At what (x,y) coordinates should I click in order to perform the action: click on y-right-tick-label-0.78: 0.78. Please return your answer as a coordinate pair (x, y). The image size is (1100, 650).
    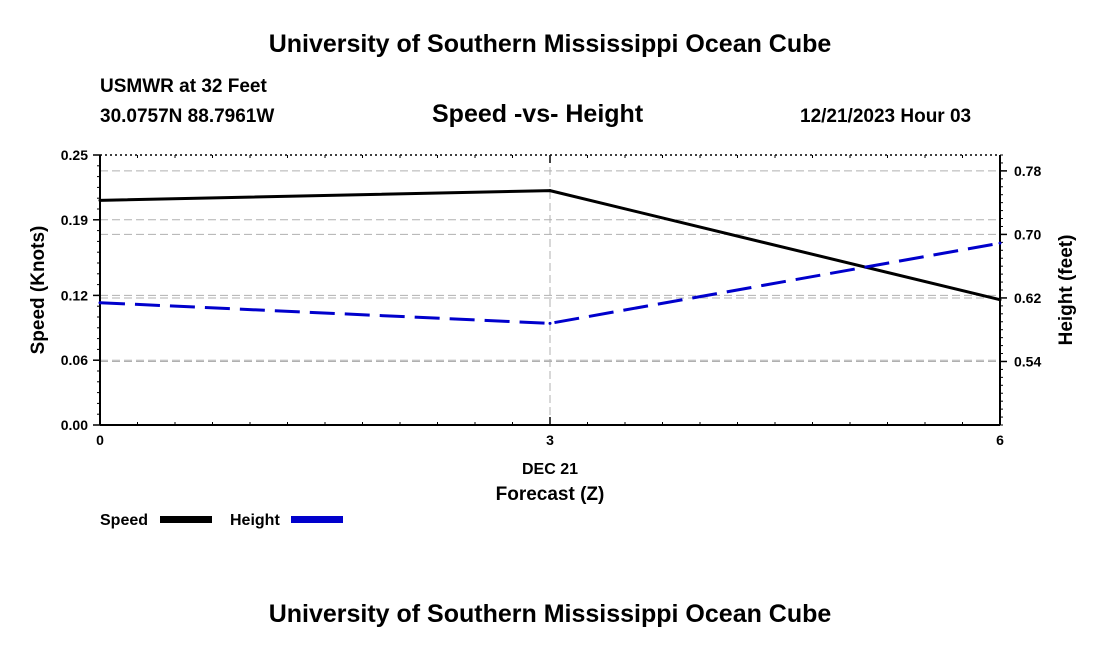
    Looking at the image, I should click on (1027, 171).